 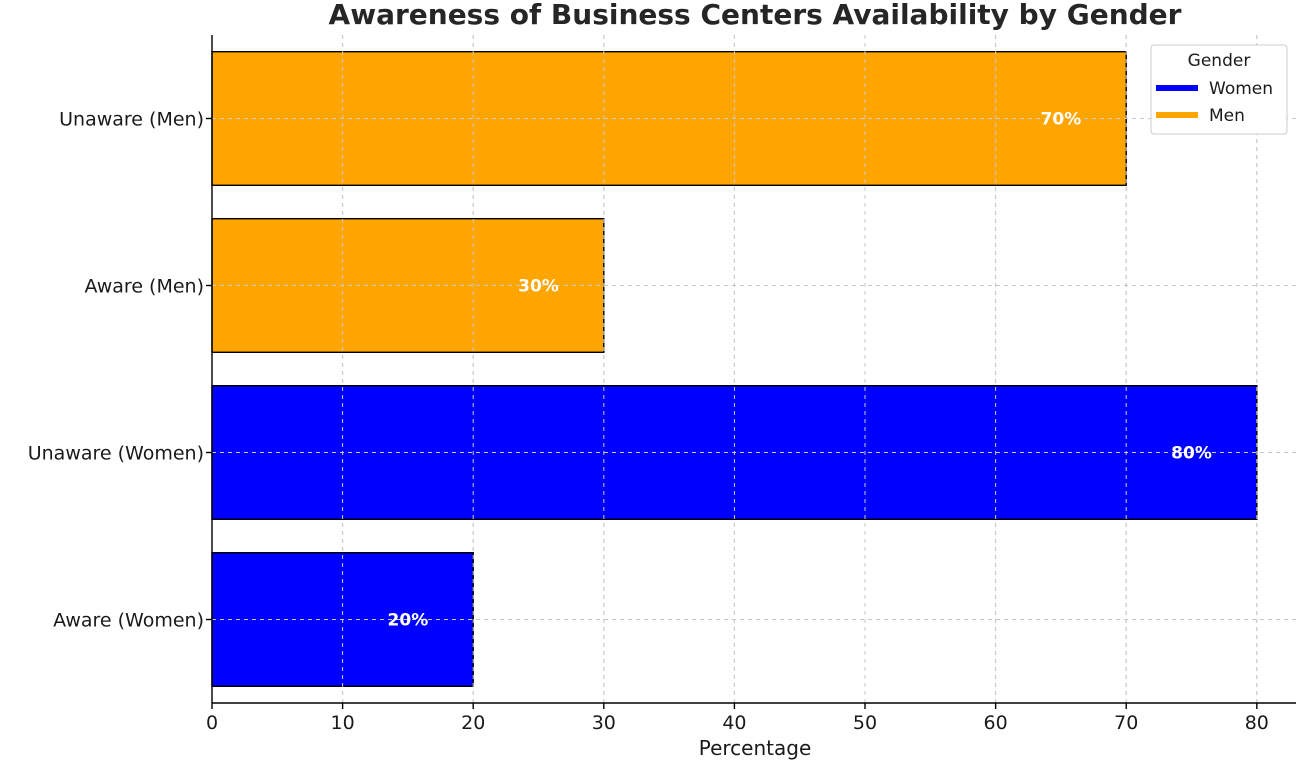 What do you see at coordinates (1061, 120) in the screenshot?
I see `data-label: 70%` at bounding box center [1061, 120].